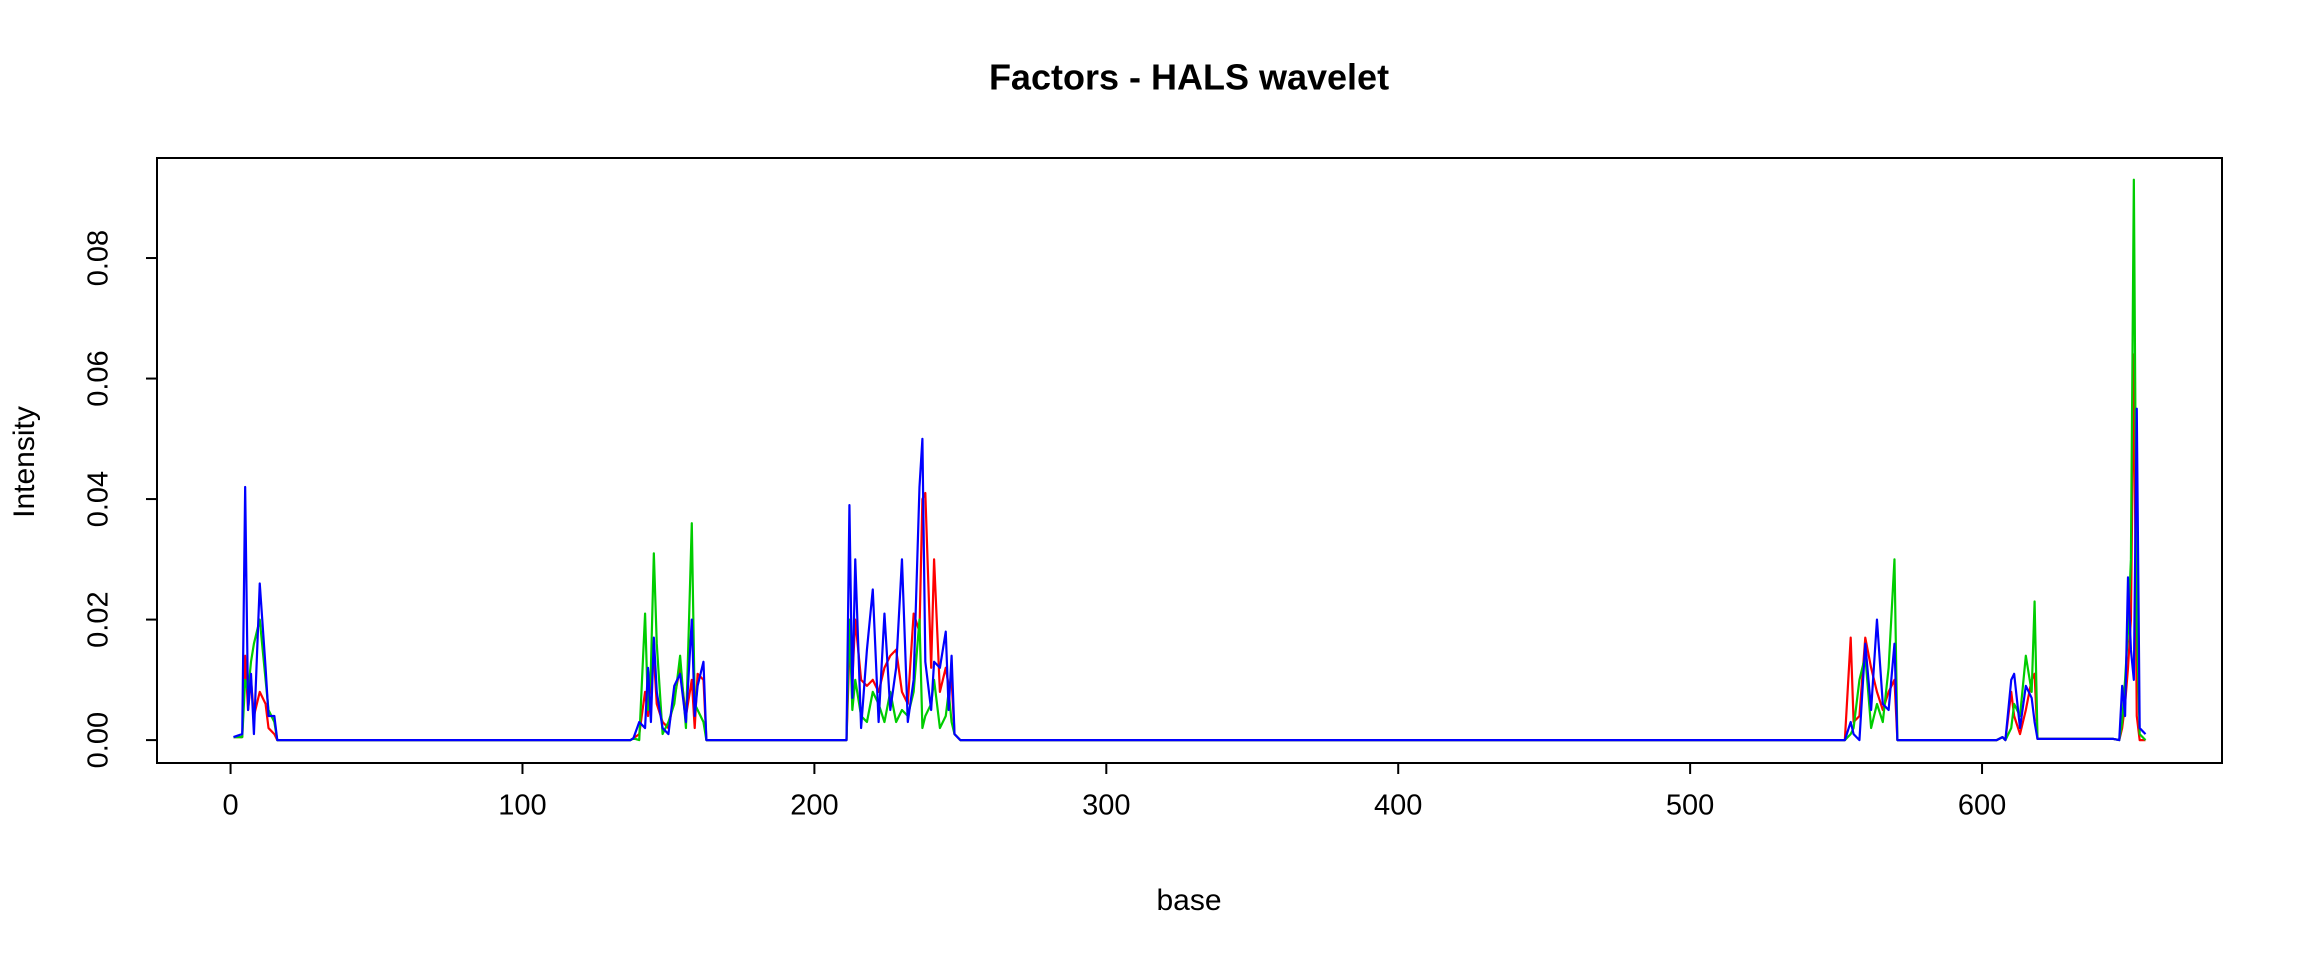 The width and height of the screenshot is (2304, 965). What do you see at coordinates (1188, 900) in the screenshot?
I see `x-axis-label: base` at bounding box center [1188, 900].